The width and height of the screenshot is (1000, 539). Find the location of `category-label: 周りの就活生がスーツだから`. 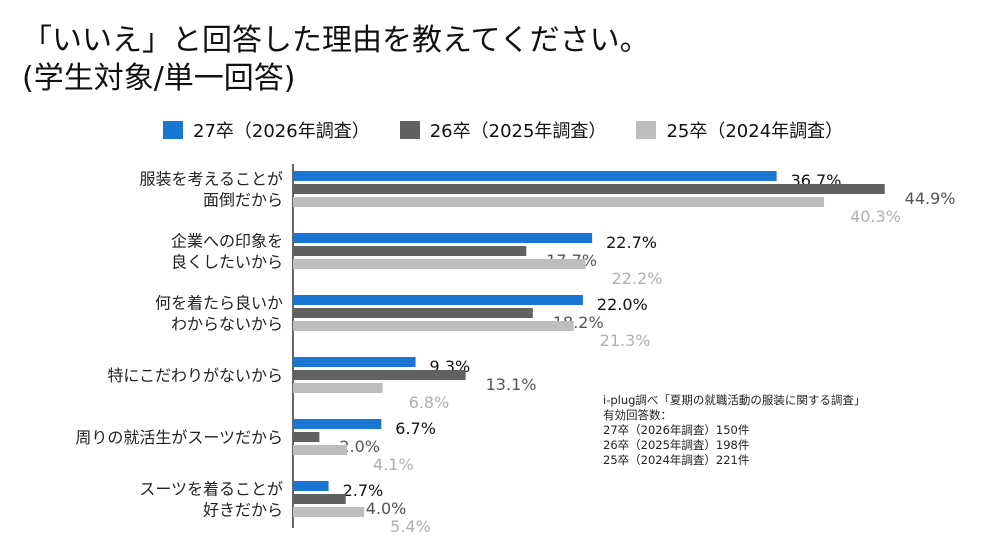

category-label: 周りの就活生がスーツだから is located at coordinates (179, 437).